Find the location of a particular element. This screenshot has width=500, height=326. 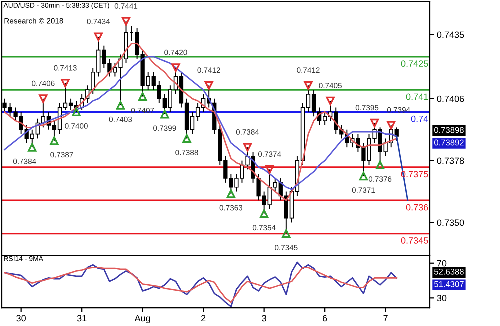

ref-line-label: 0.74 is located at coordinates (419, 119).